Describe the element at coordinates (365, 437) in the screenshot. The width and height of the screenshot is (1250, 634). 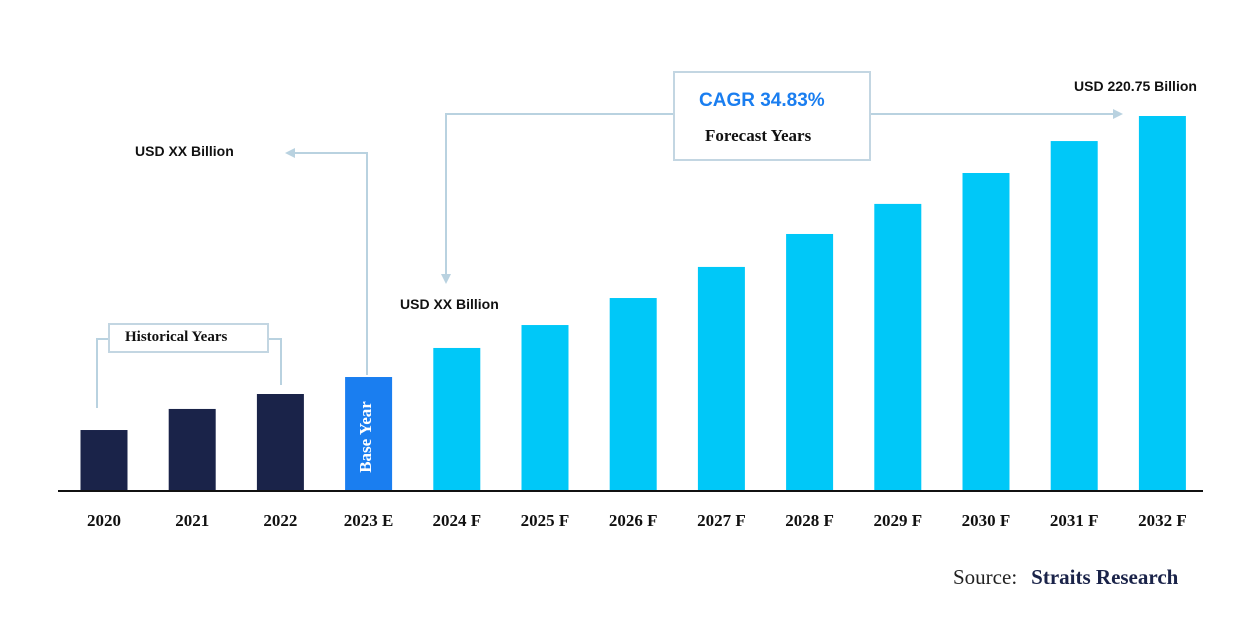
I see `base-year-label: Base Year` at that location.